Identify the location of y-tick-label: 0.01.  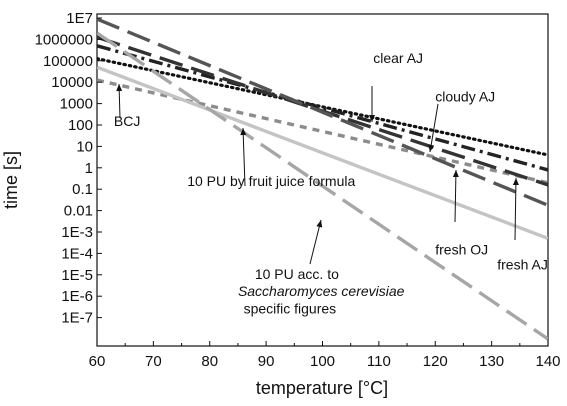
(78, 211).